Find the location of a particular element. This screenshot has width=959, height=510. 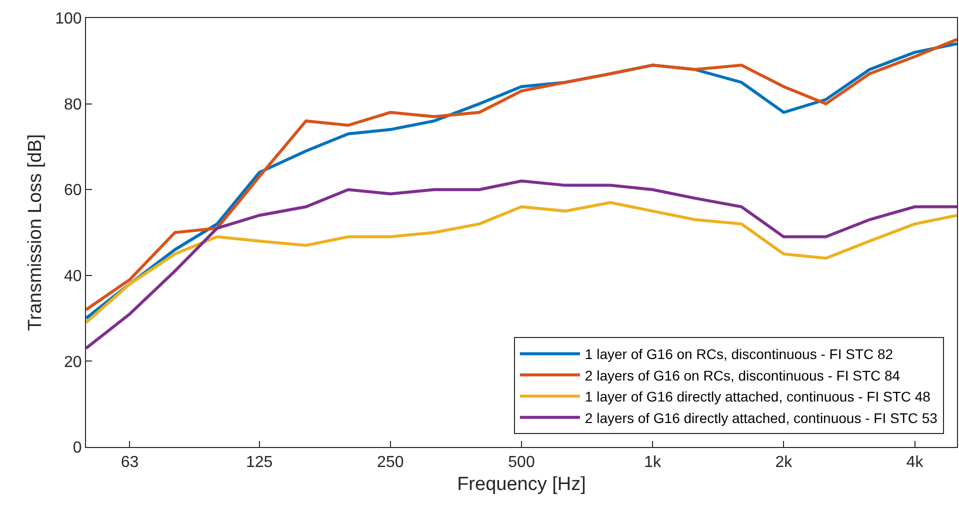

x-tick-label: 2k is located at coordinates (784, 463).